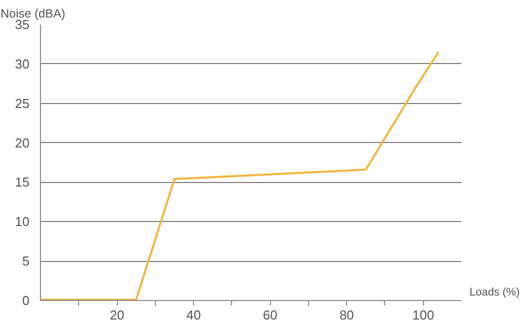  Describe the element at coordinates (22, 64) in the screenshot. I see `y-tick-label: 30` at that location.